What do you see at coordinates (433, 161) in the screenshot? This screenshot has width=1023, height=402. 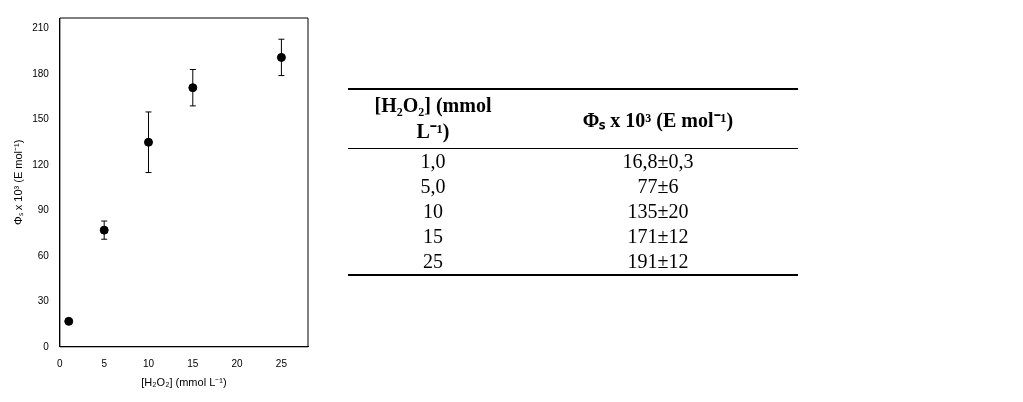 I see `category-label: 1,0` at bounding box center [433, 161].